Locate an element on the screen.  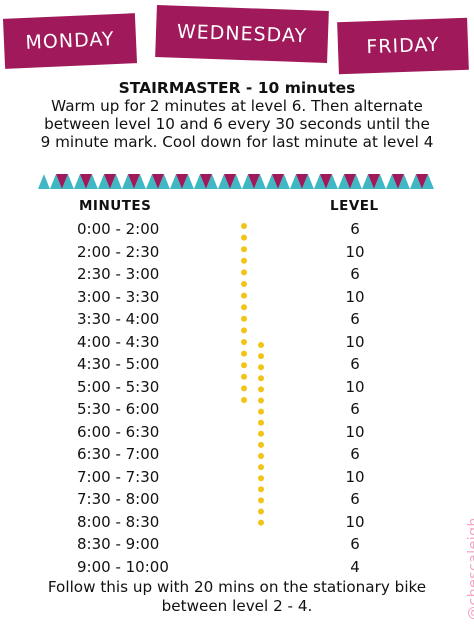
table-row: 3:00 - 3:30 10 is located at coordinates (237, 299).